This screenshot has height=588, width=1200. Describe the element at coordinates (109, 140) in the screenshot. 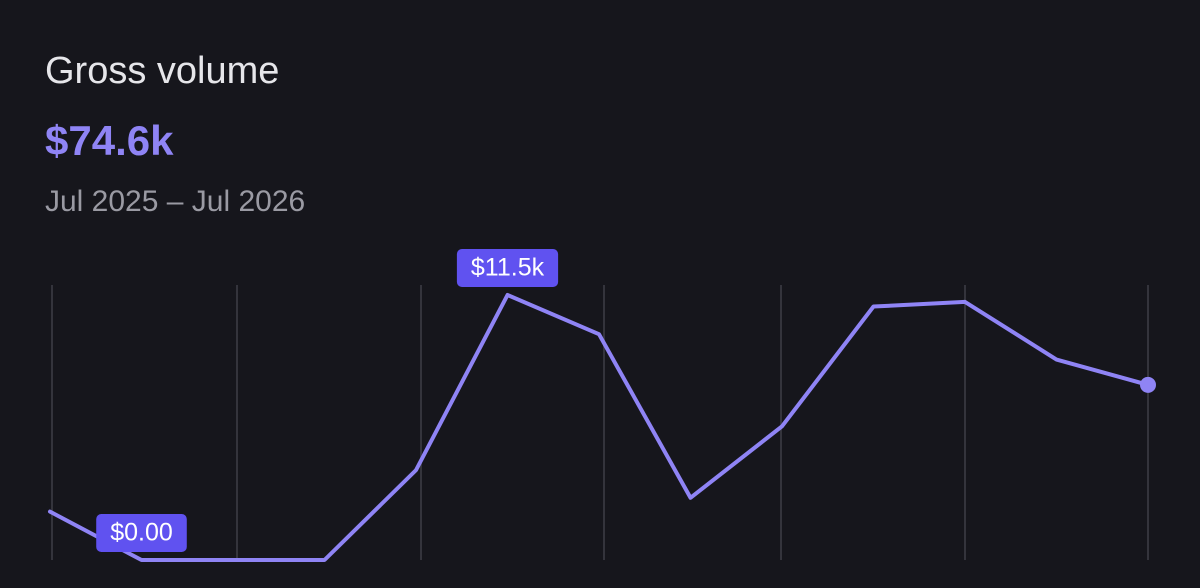

I see `total-value: $74.6k` at that location.